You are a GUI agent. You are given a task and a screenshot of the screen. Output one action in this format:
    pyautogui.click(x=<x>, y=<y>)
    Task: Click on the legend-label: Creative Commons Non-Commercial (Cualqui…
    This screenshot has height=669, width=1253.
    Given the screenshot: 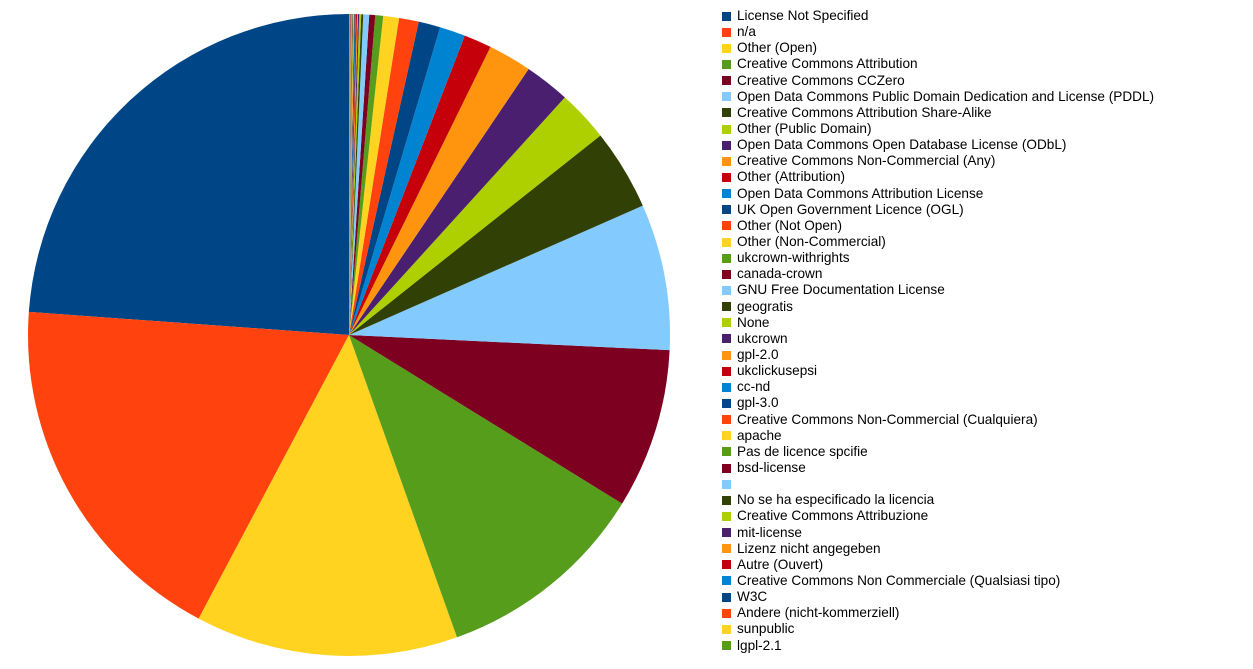 What is the action you would take?
    pyautogui.click(x=887, y=419)
    